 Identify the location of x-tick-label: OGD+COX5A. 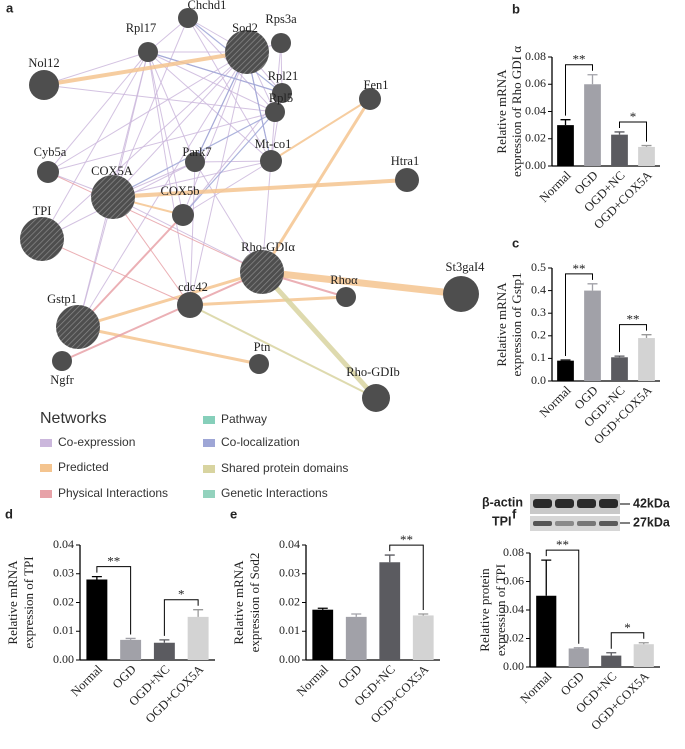
(620, 701).